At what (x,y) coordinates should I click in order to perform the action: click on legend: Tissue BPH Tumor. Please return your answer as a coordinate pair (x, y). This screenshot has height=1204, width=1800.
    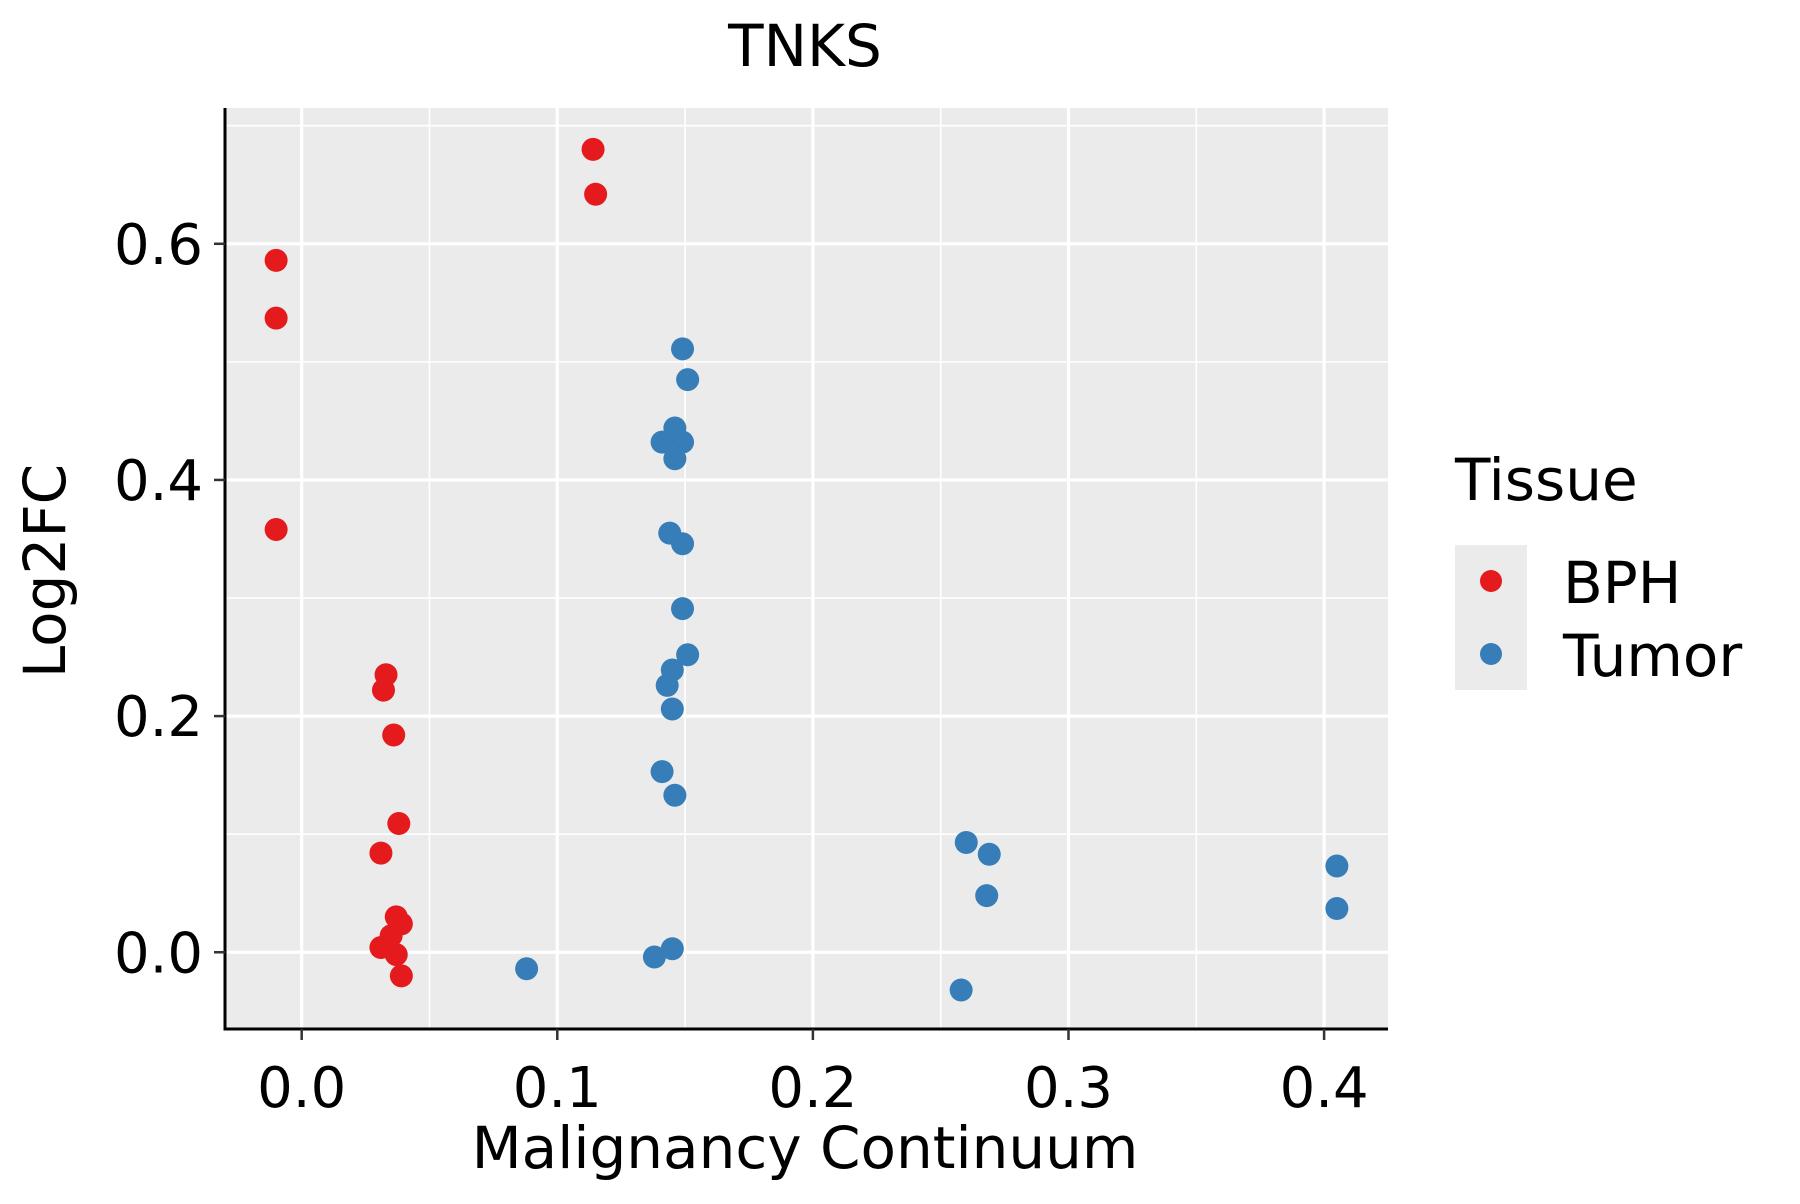
    Looking at the image, I should click on (1598, 568).